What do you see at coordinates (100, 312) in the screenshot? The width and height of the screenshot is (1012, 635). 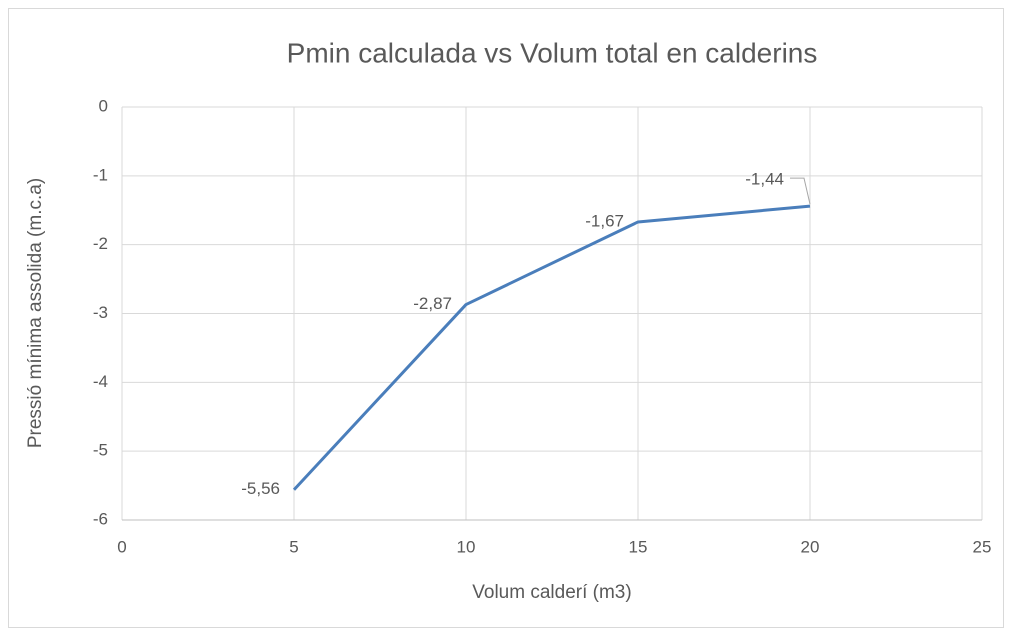 I see `y-tick-label: -3` at bounding box center [100, 312].